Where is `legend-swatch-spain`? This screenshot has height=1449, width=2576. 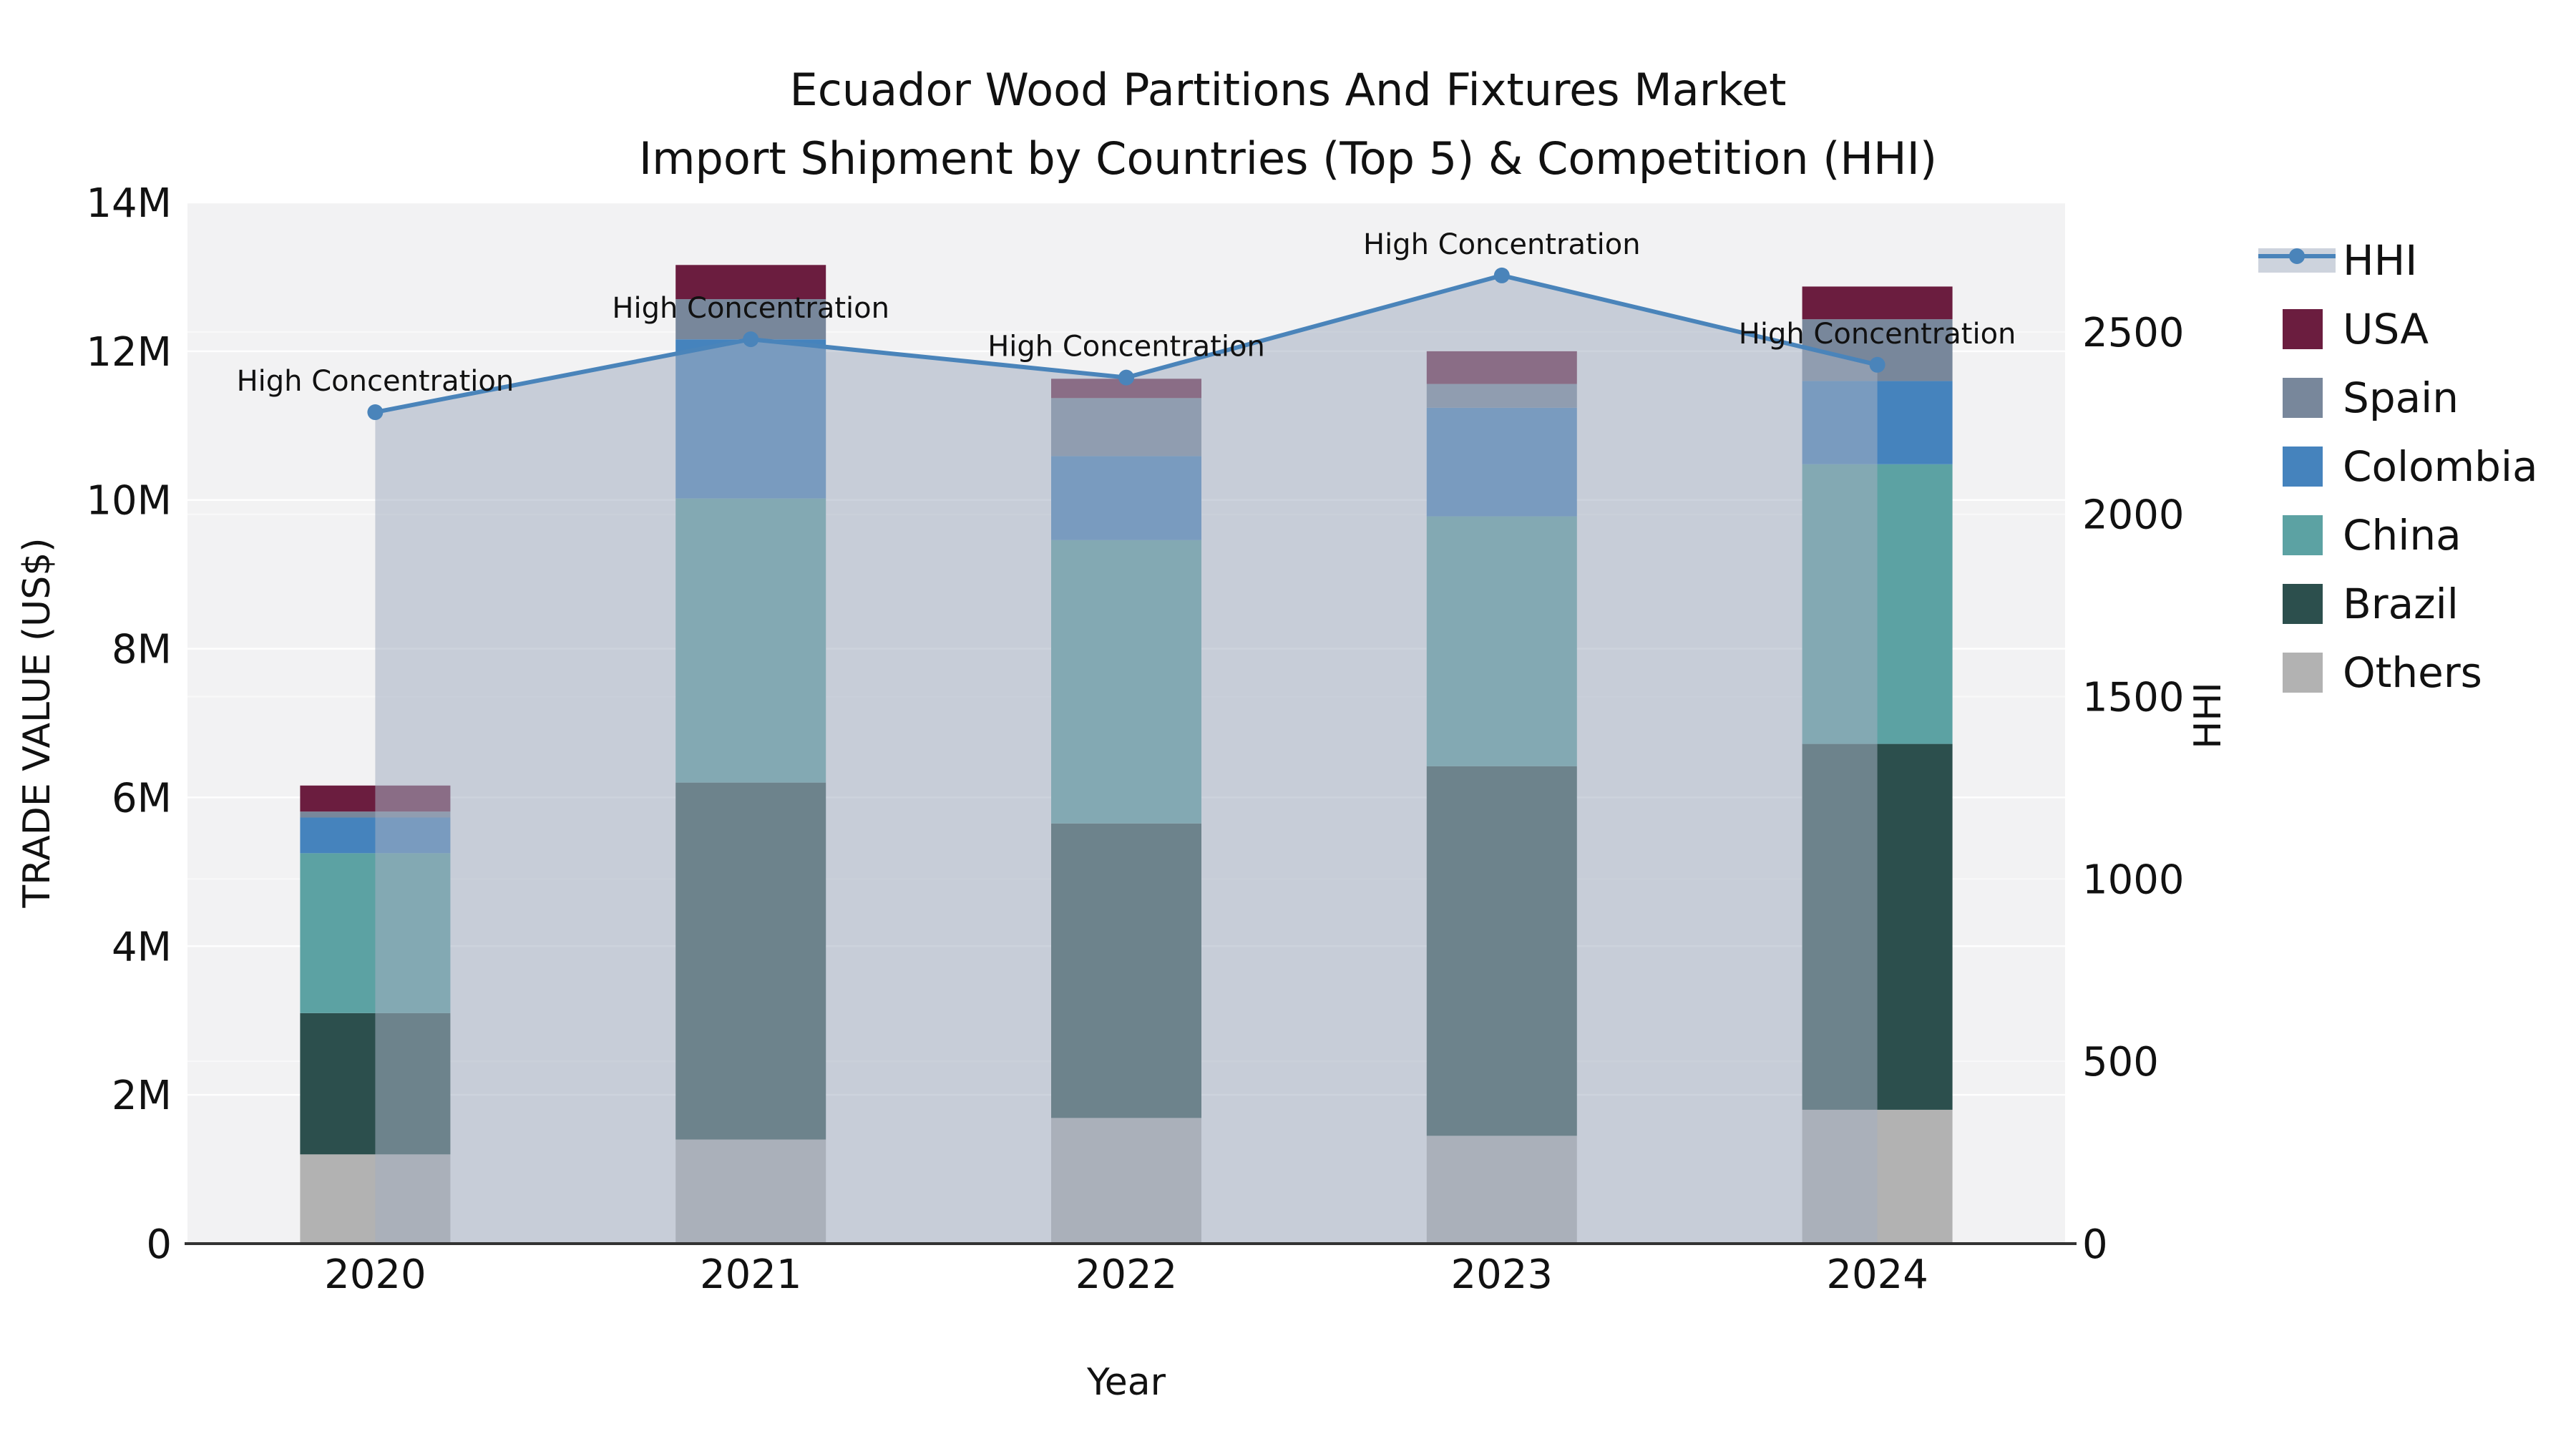
legend-swatch-spain is located at coordinates (2303, 398).